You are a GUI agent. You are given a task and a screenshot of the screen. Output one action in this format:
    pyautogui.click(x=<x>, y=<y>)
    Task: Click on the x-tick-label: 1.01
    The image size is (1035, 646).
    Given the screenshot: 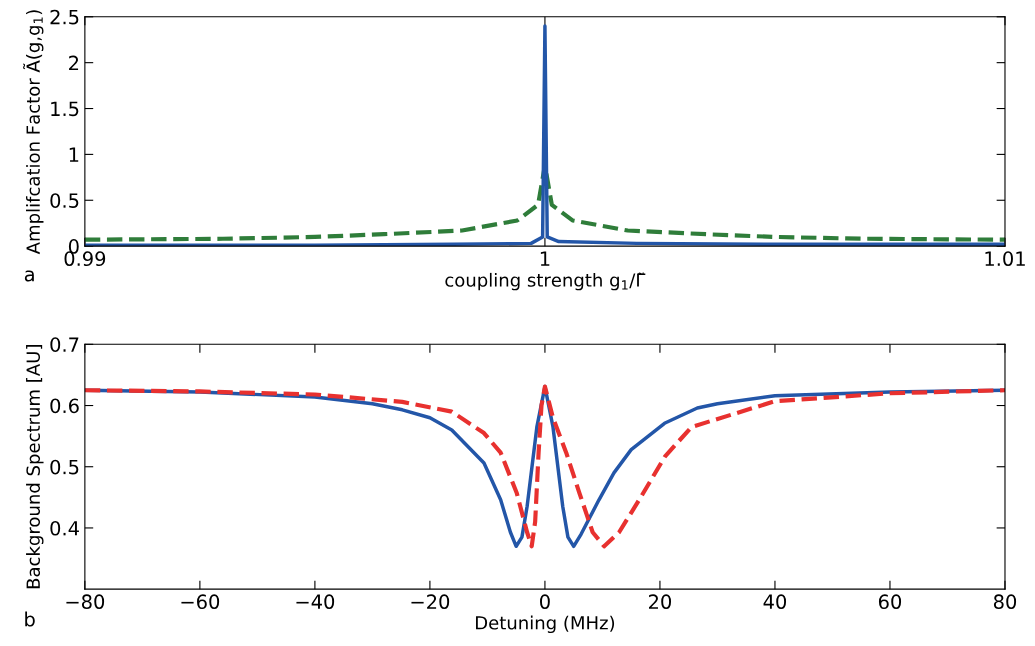 What is the action you would take?
    pyautogui.click(x=1005, y=259)
    